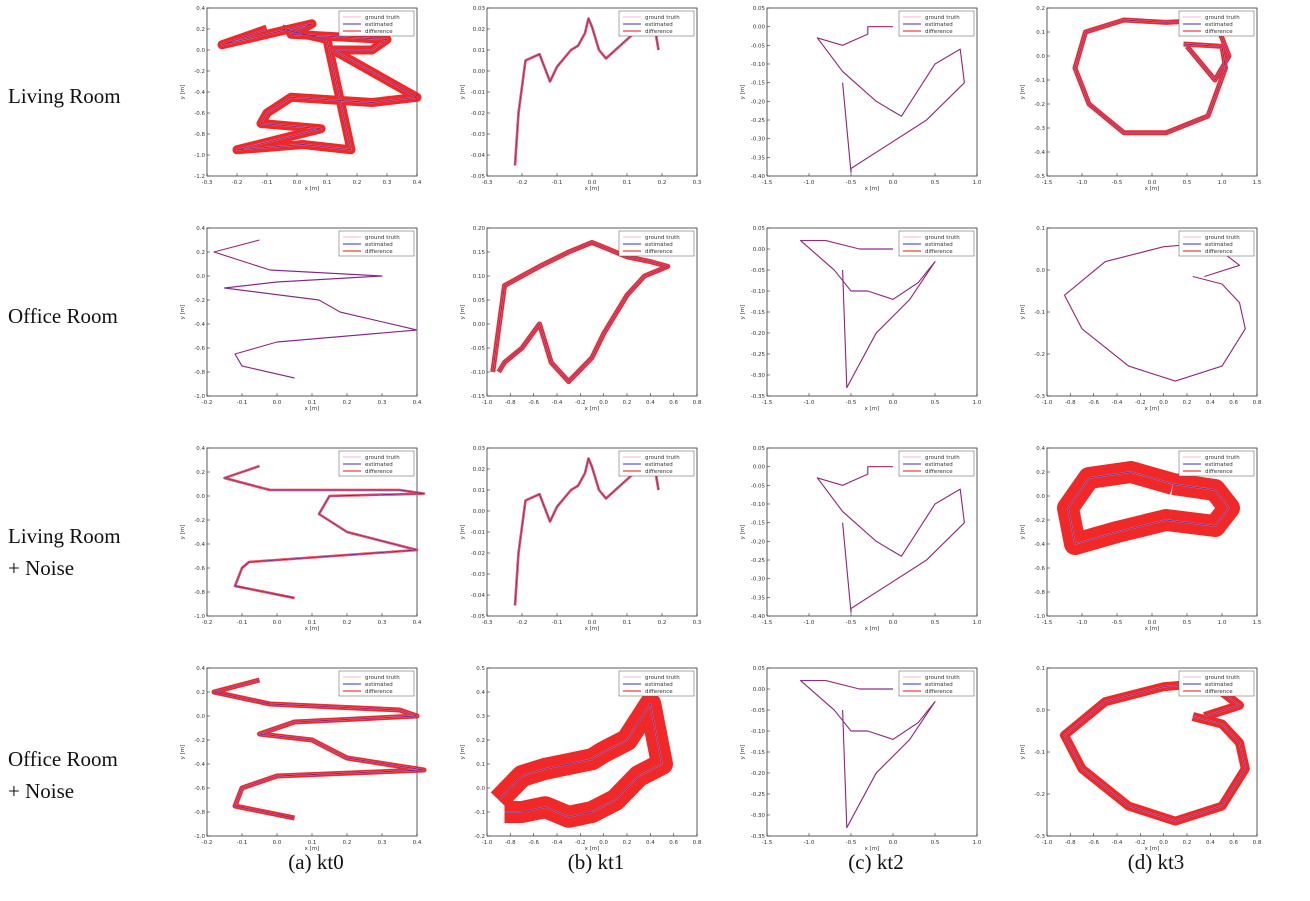  What do you see at coordinates (479, 470) in the screenshot?
I see `y-tick-label: 0.02` at bounding box center [479, 470].